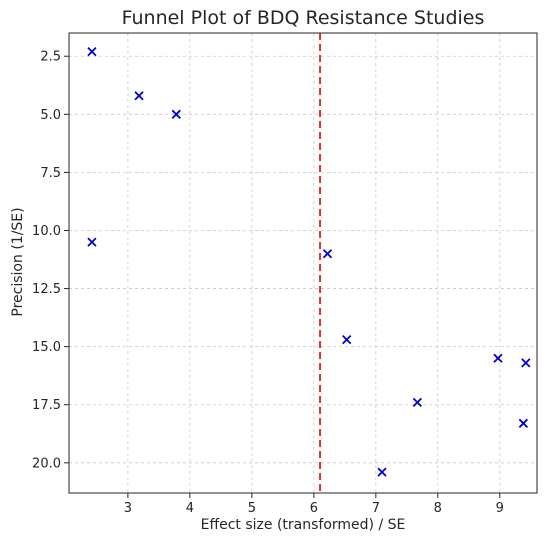 This screenshot has height=541, width=550. What do you see at coordinates (50, 260) in the screenshot?
I see `y-axis-ticks: 2.5 5.0 7.5 10.0 12.5 15.0 17.5 20.0` at bounding box center [50, 260].